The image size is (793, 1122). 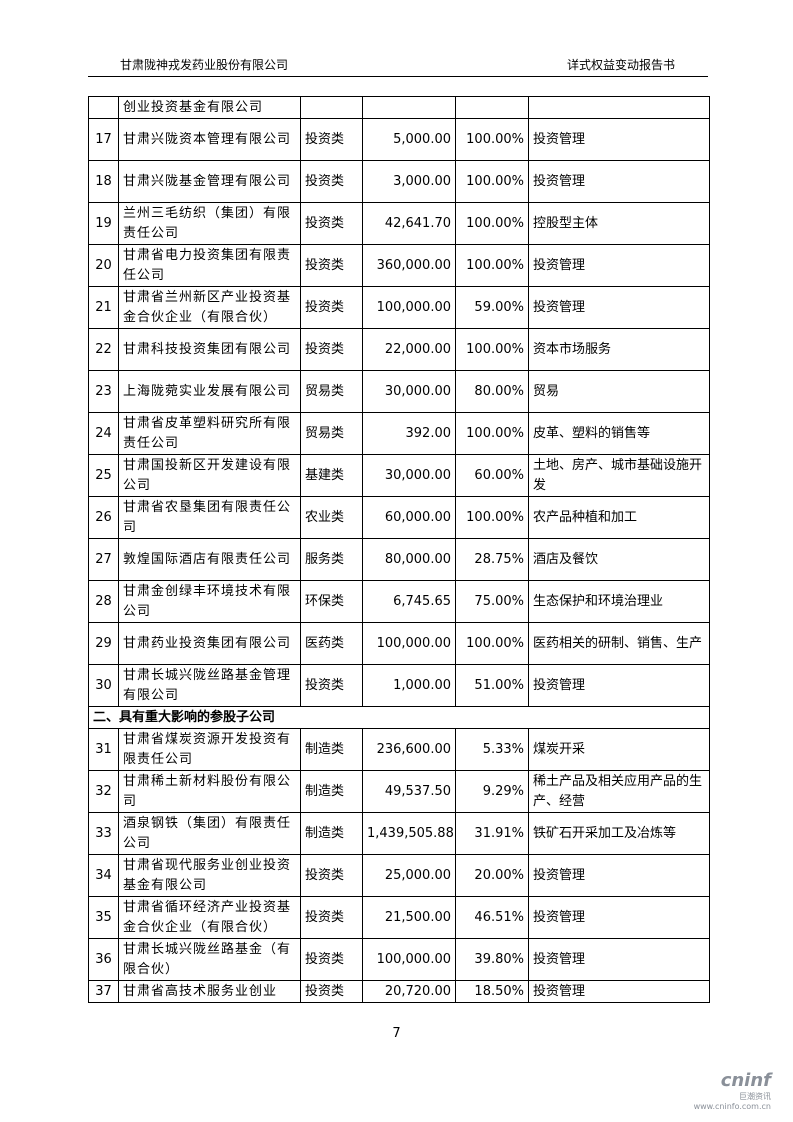 I want to click on table-row: 27 敦煌国际酒店有限责任公司 服务类 80,000.00 28.75% 酒店及餐饮, so click(x=399, y=559).